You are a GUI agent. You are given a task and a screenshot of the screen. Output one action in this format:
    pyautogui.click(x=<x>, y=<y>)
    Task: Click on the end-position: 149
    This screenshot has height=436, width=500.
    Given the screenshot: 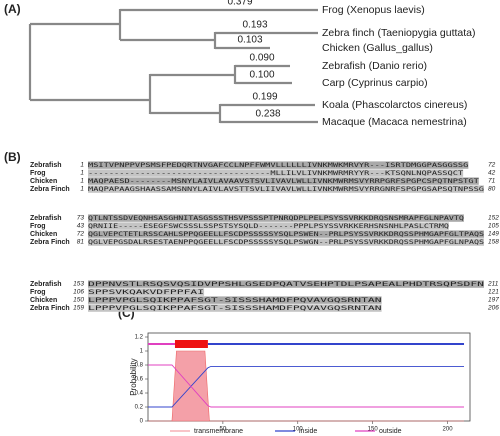 What is the action you would take?
    pyautogui.click(x=493, y=234)
    